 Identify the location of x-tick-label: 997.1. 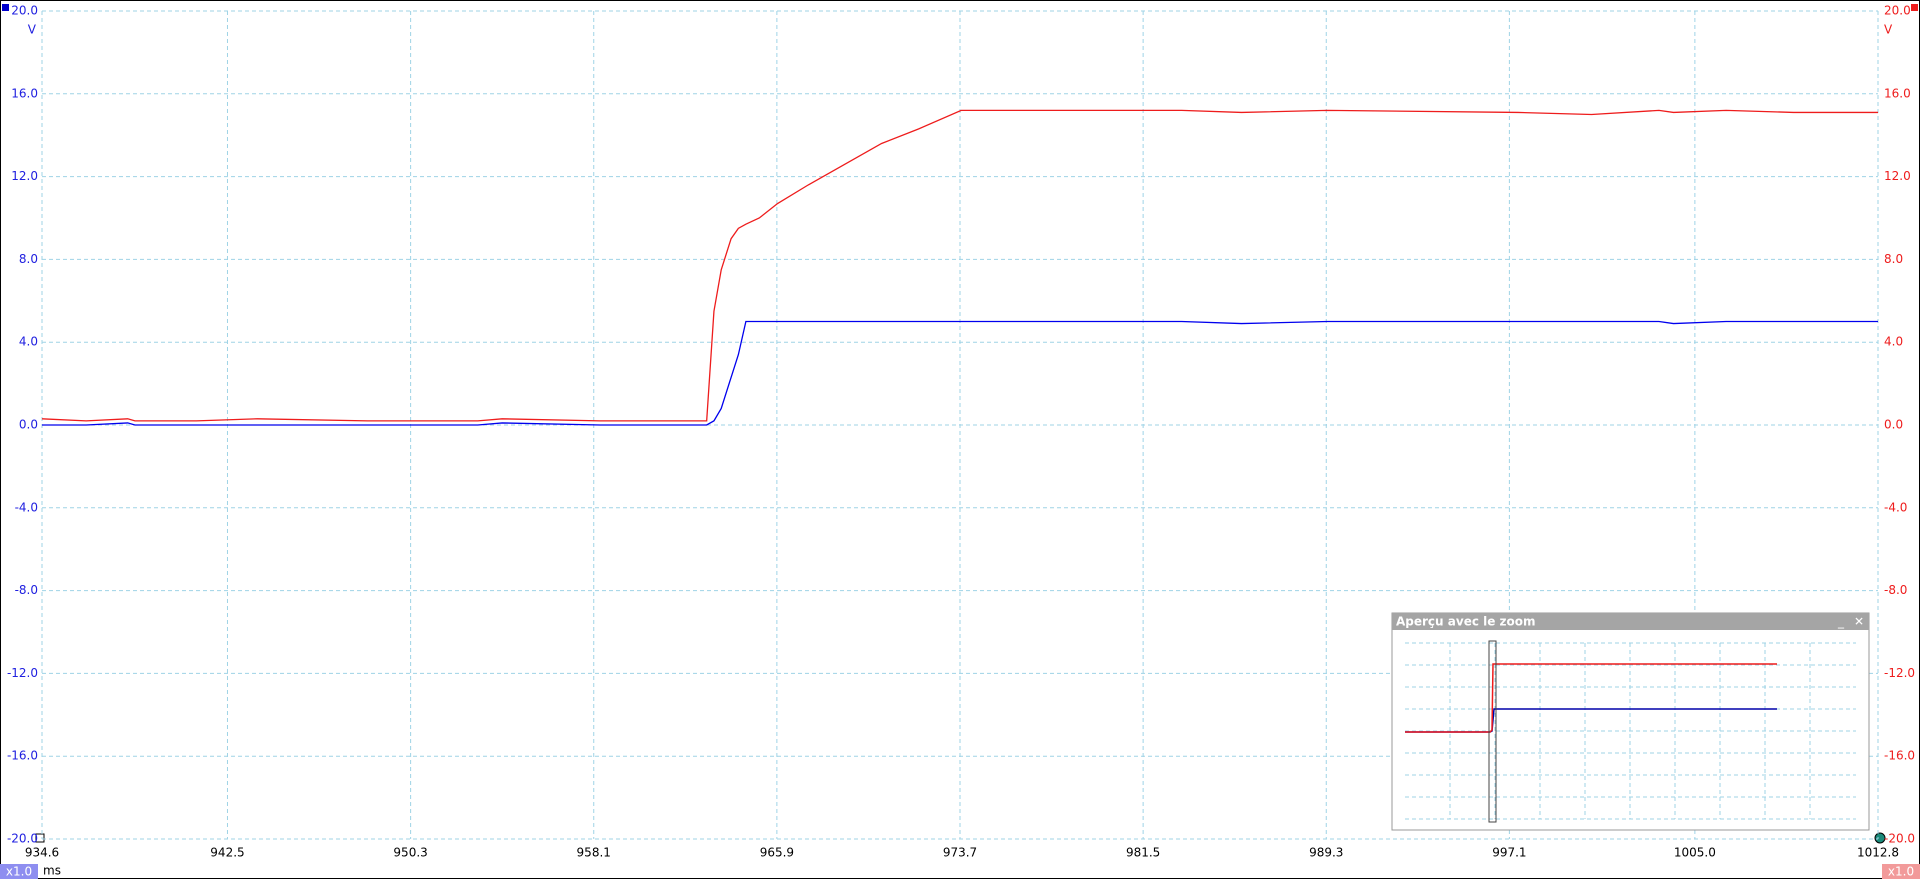
(1509, 853).